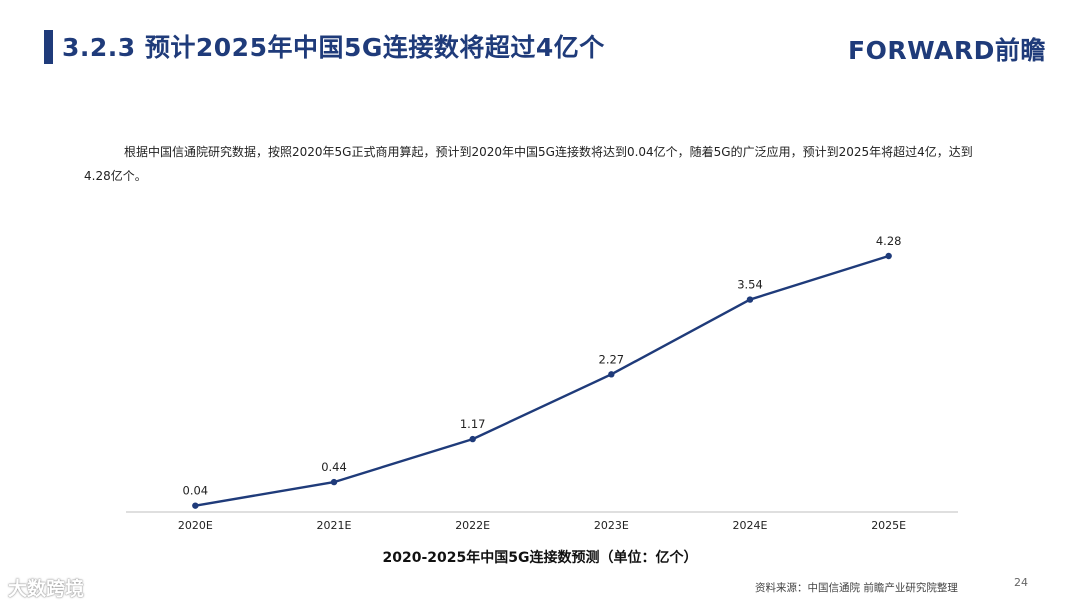 The width and height of the screenshot is (1080, 608). What do you see at coordinates (334, 525) in the screenshot?
I see `x-tick-label: 2021E` at bounding box center [334, 525].